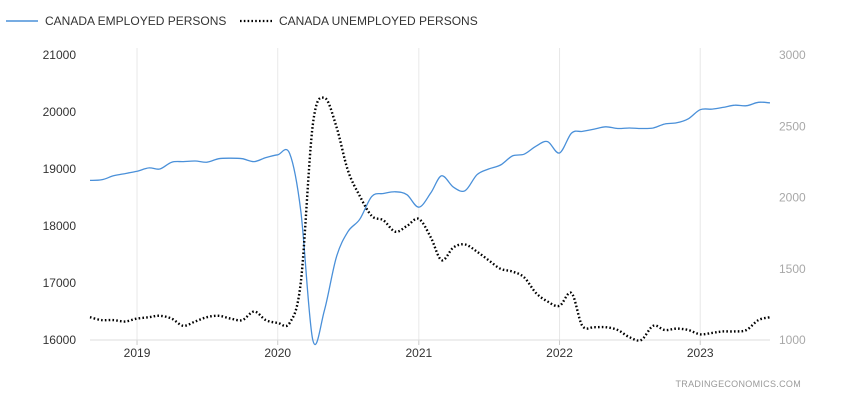  What do you see at coordinates (277, 353) in the screenshot?
I see `x-tick-label: 2020` at bounding box center [277, 353].